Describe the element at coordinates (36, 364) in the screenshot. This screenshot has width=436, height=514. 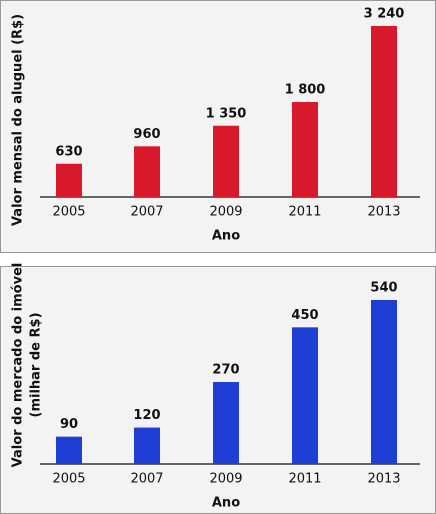
I see `y-axis-label: (milhar de R$)` at that location.